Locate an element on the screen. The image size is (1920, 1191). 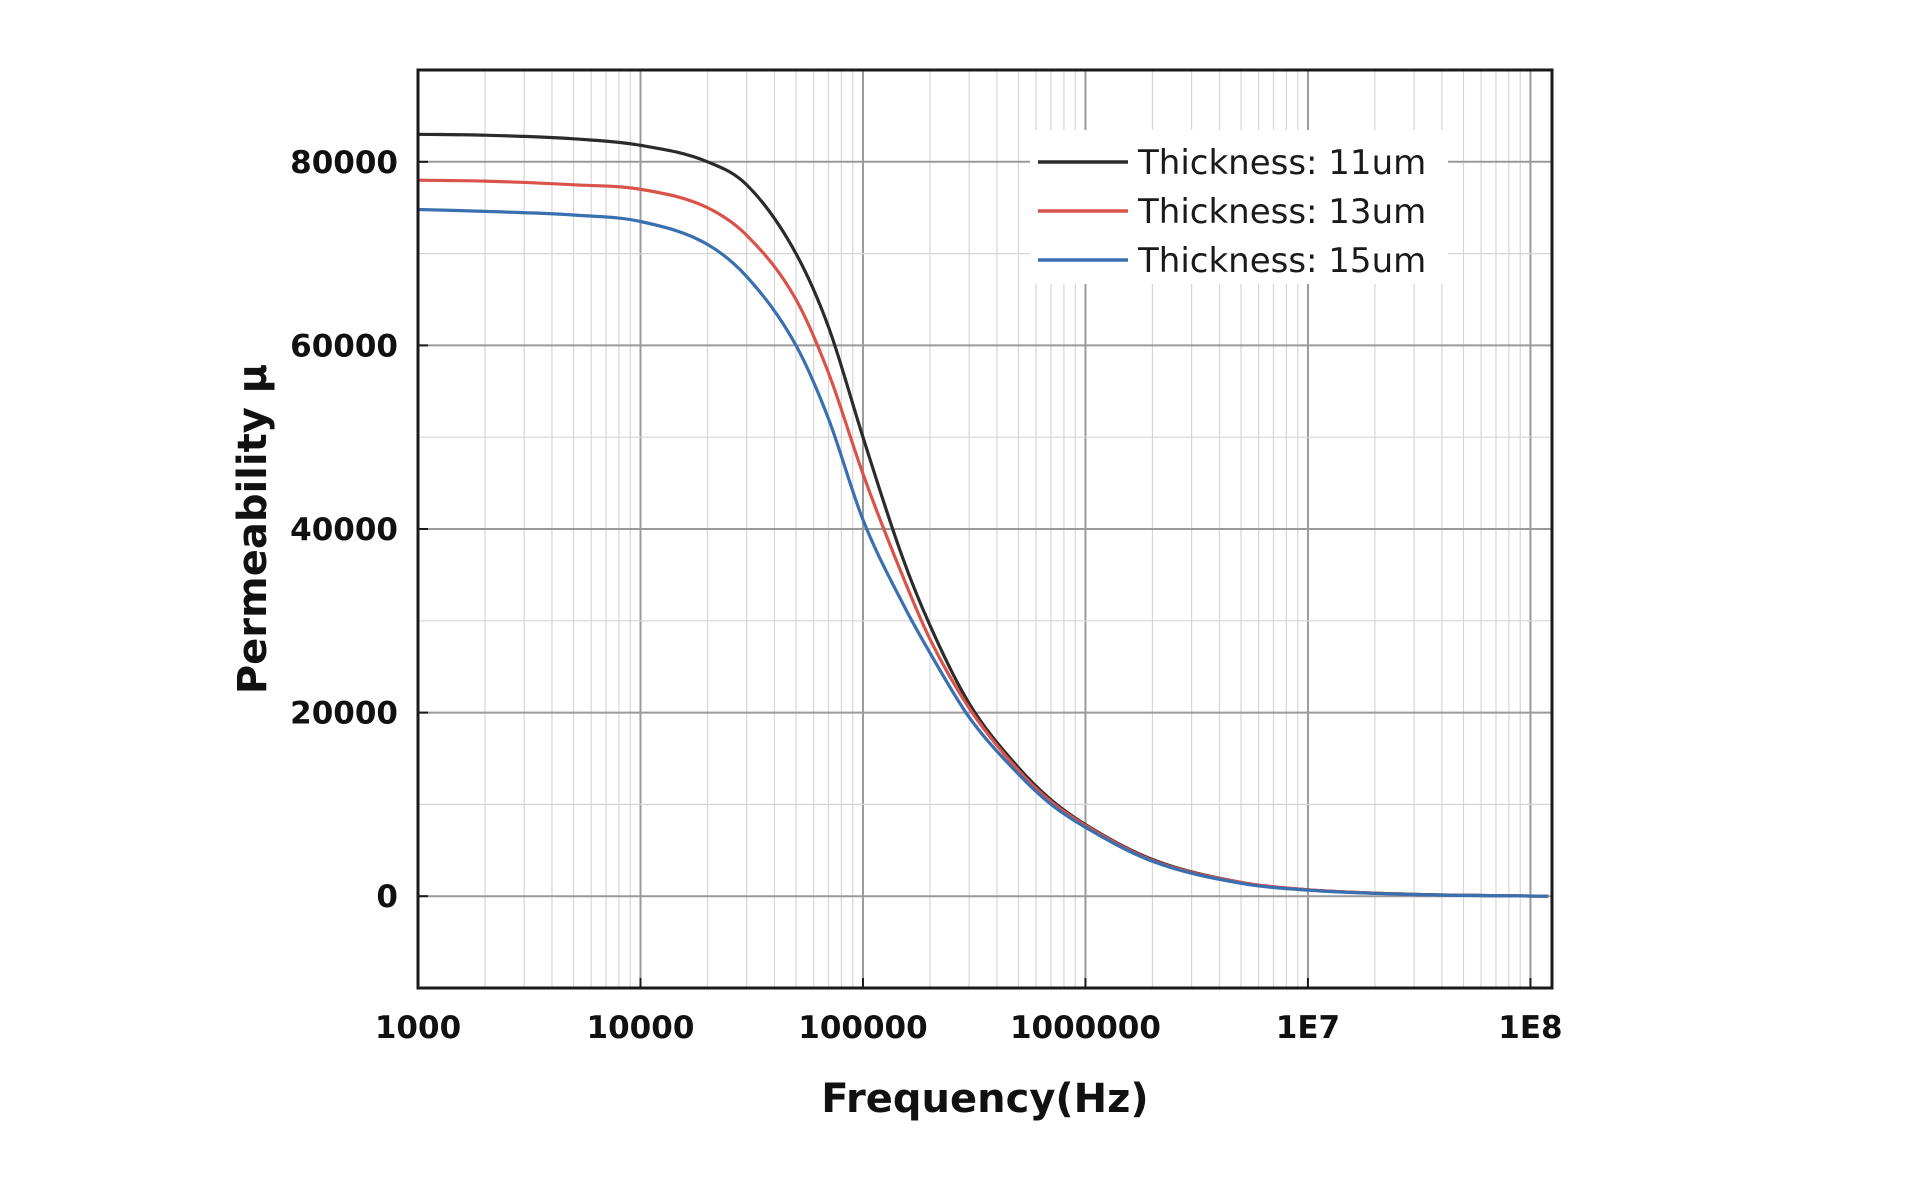
legend-label: Thickness: 13um is located at coordinates (1281, 212).